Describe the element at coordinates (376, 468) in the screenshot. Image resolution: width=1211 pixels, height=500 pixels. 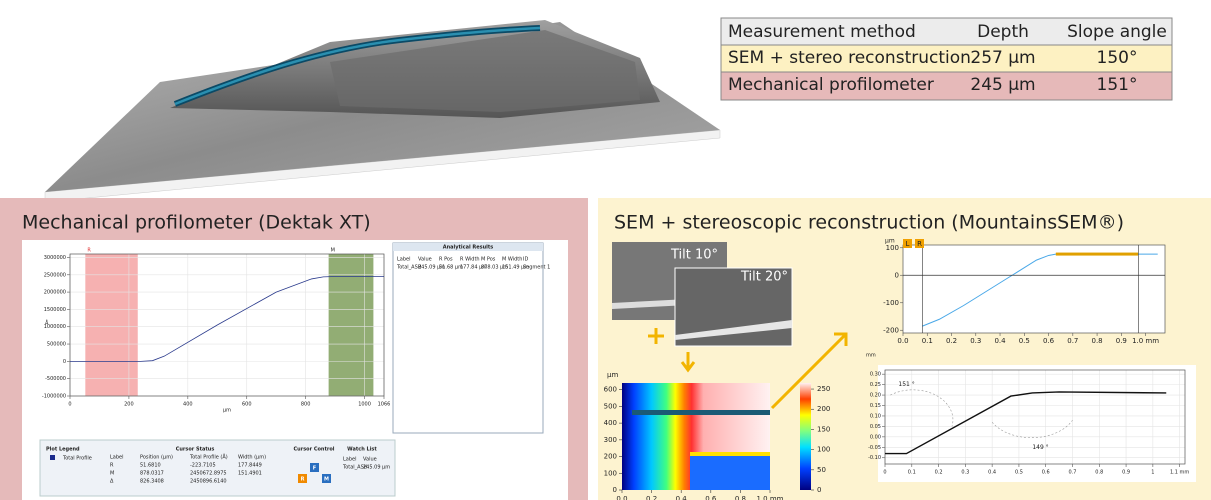
I see `watch-cell: 245.09 µm` at that location.